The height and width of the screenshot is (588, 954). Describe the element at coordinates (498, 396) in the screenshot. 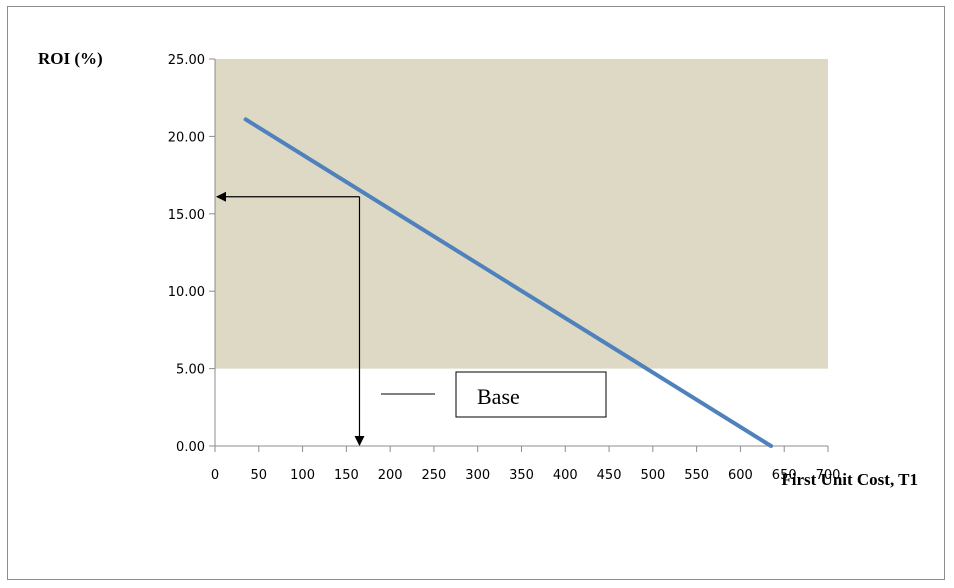

I see `legend-label: Base` at that location.